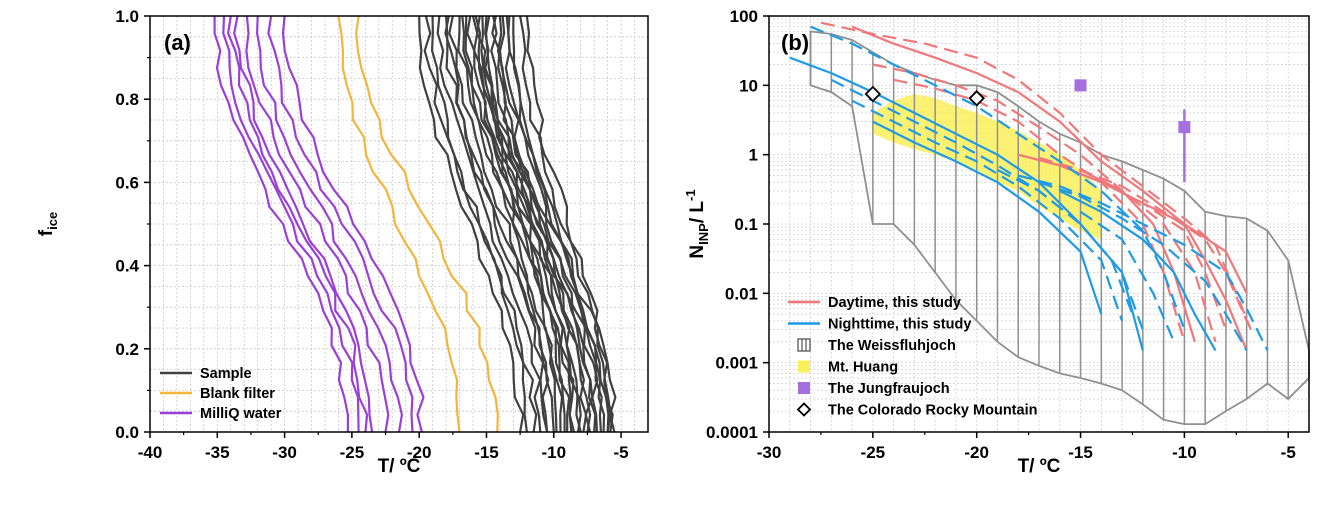  What do you see at coordinates (753, 155) in the screenshot?
I see `y-tick-label: 1` at bounding box center [753, 155].